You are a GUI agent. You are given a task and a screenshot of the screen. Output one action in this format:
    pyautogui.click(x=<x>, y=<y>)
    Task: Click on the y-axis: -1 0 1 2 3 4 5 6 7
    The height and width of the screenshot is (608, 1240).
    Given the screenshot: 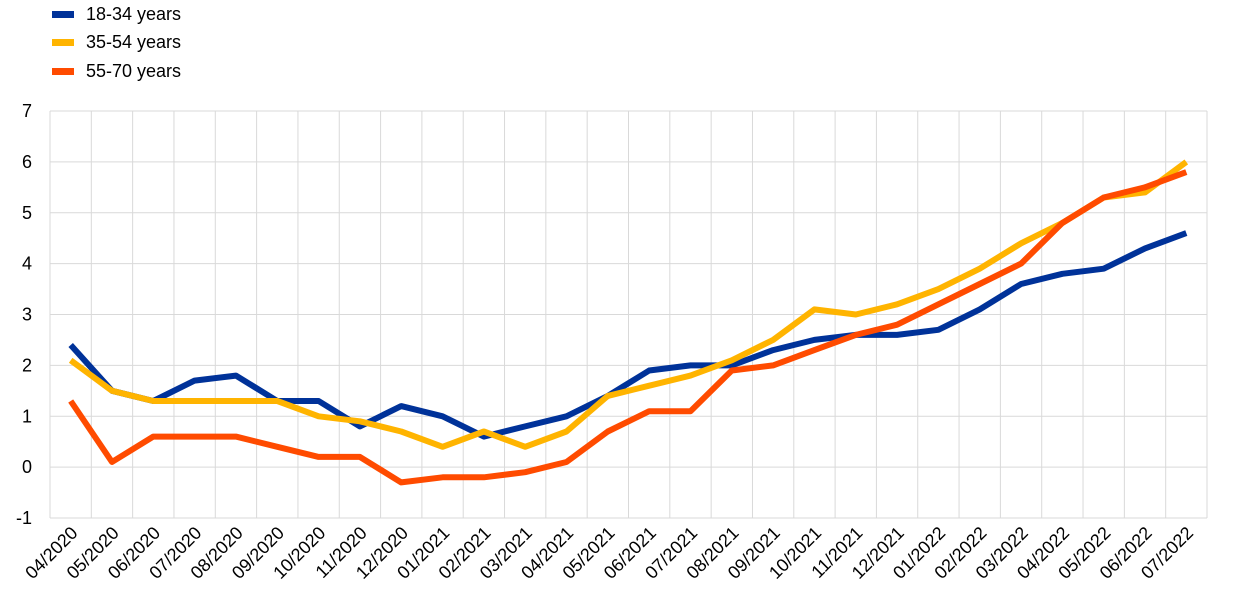 What is the action you would take?
    pyautogui.click(x=24, y=314)
    